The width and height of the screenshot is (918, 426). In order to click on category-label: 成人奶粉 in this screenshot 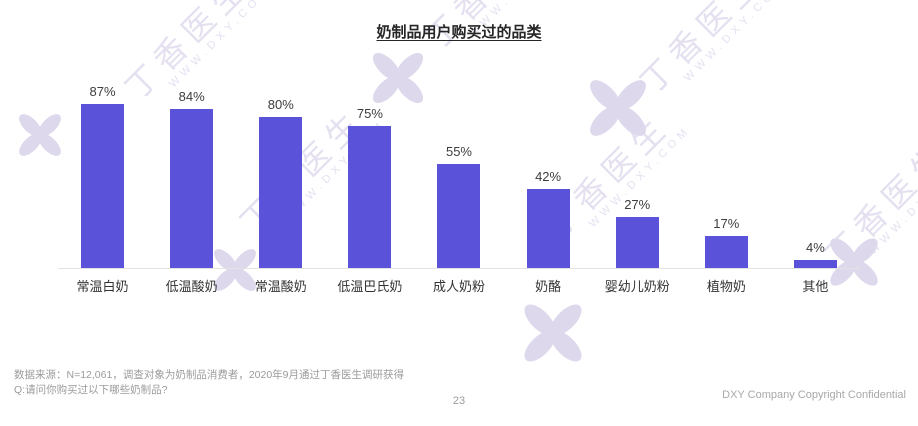, I will do `click(458, 286)`.